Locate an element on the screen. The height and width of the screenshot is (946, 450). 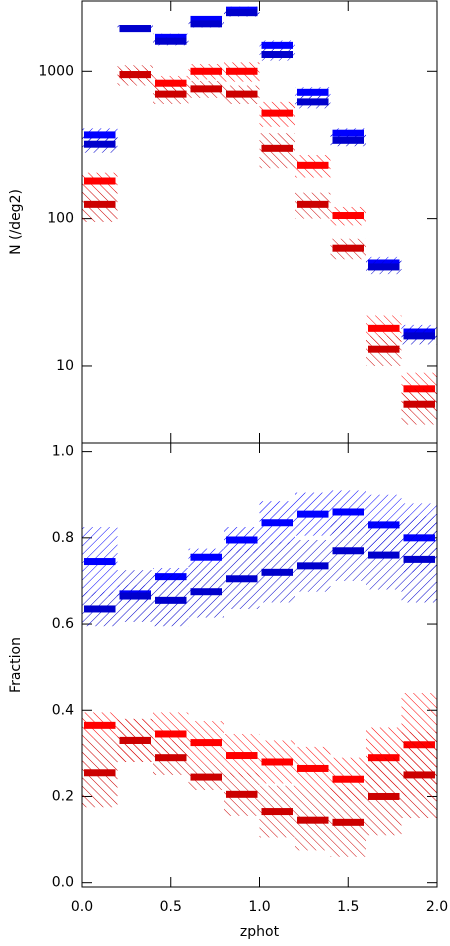
x-tick-label: 2.0 is located at coordinates (437, 907).